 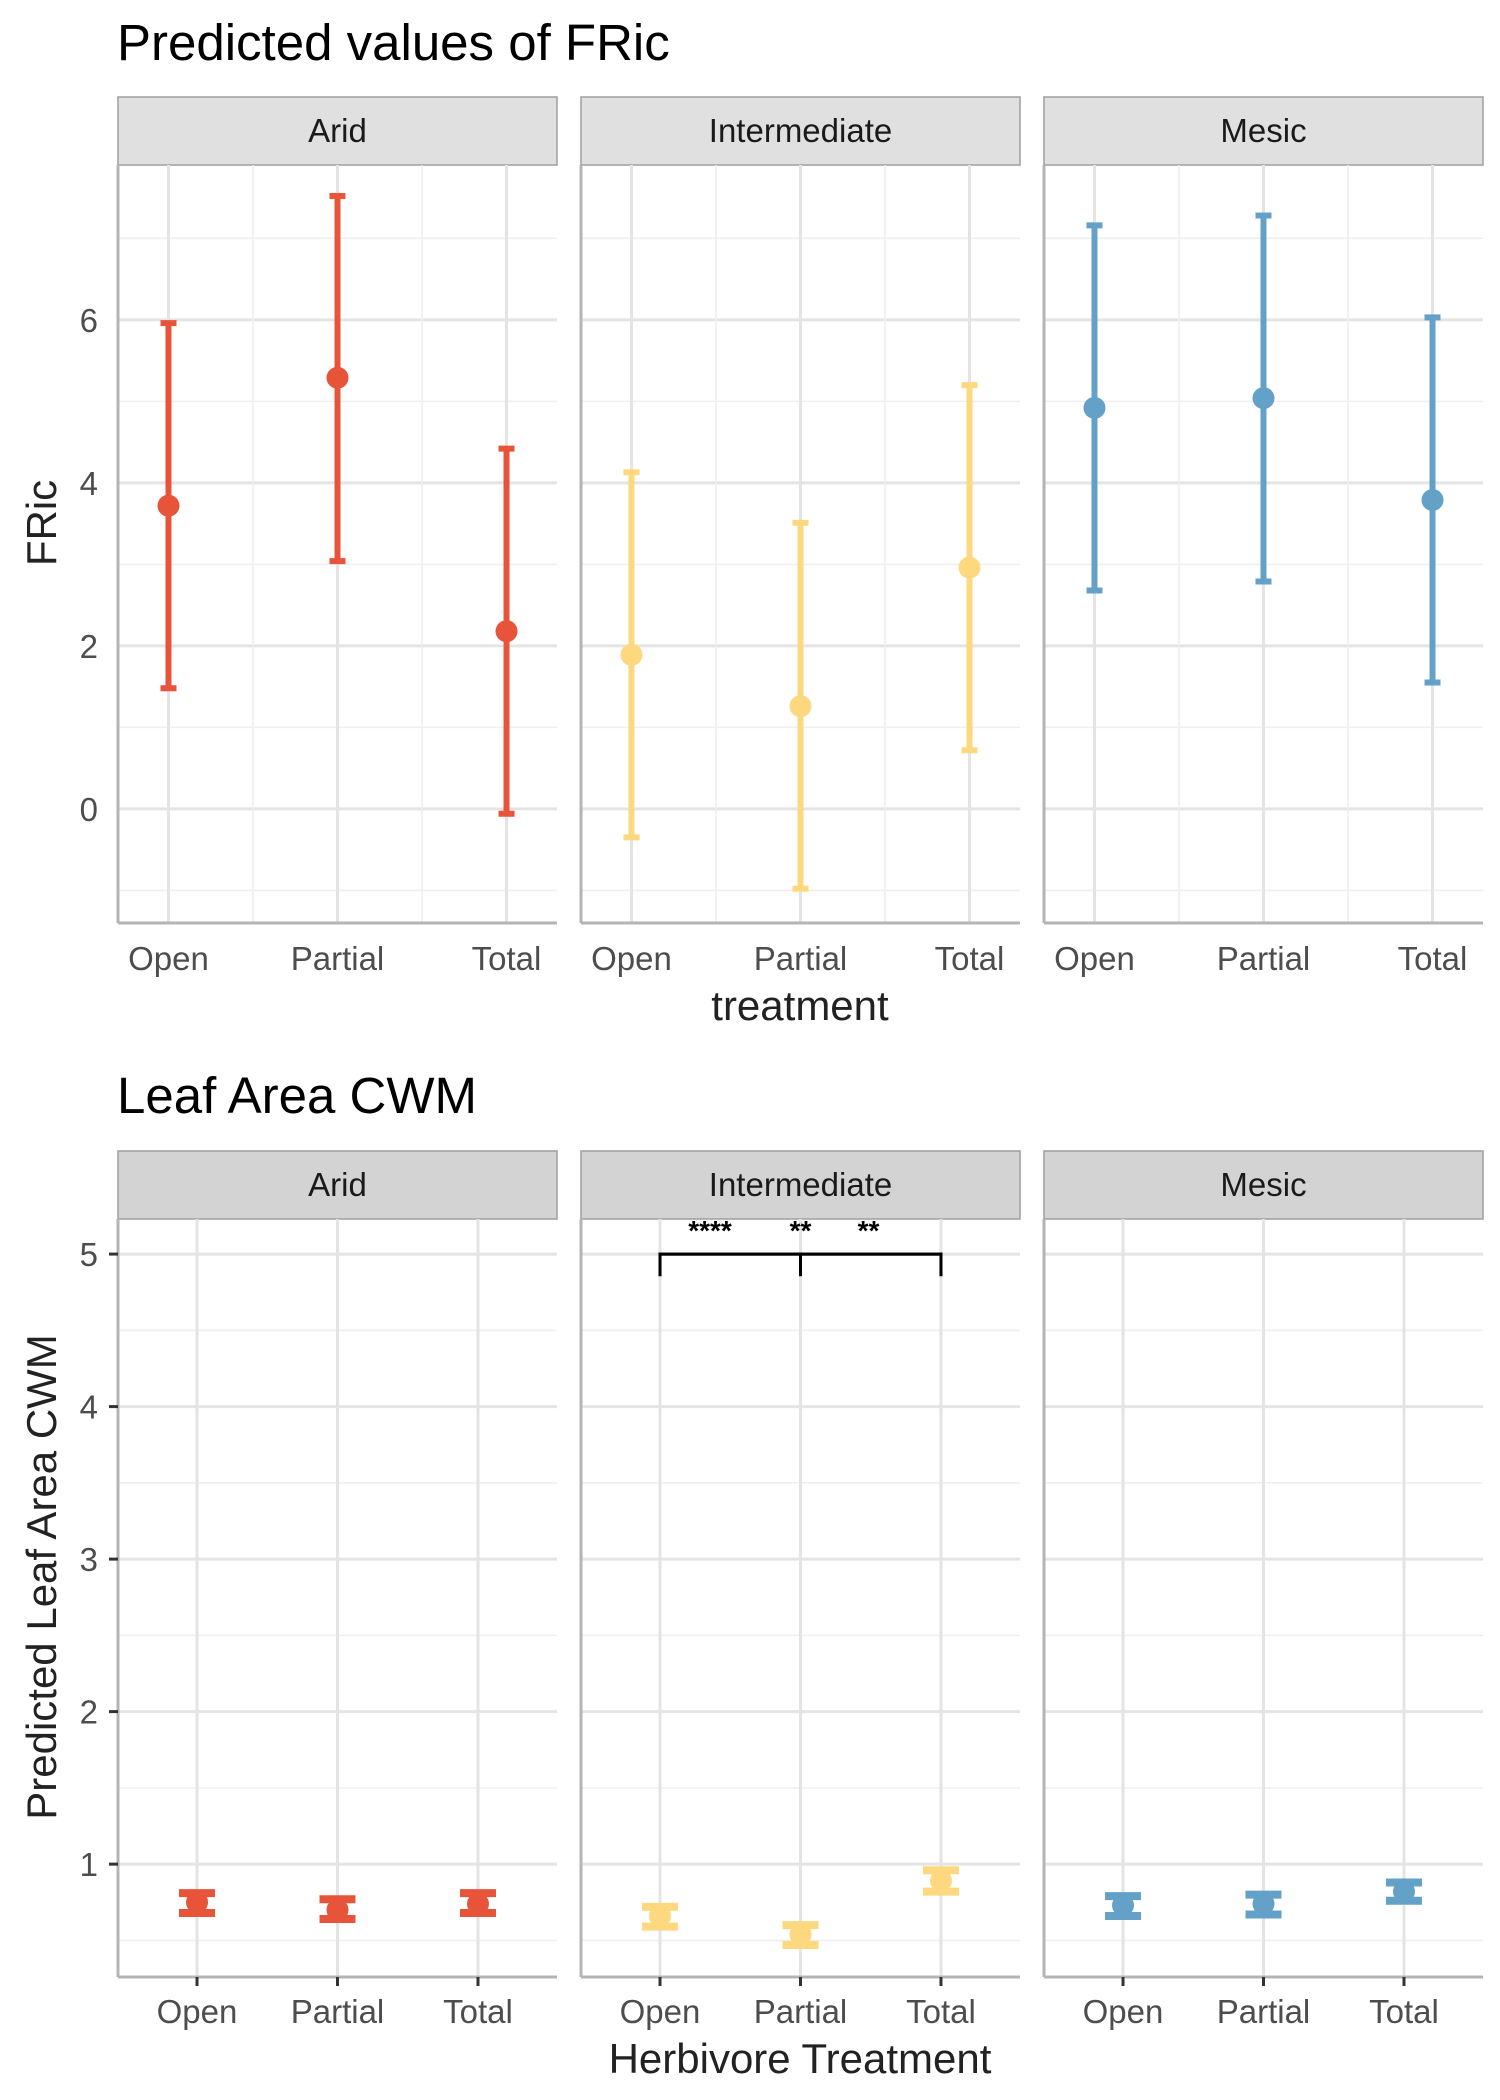 What do you see at coordinates (89, 320) in the screenshot?
I see `fric-y-tick-label: 6` at bounding box center [89, 320].